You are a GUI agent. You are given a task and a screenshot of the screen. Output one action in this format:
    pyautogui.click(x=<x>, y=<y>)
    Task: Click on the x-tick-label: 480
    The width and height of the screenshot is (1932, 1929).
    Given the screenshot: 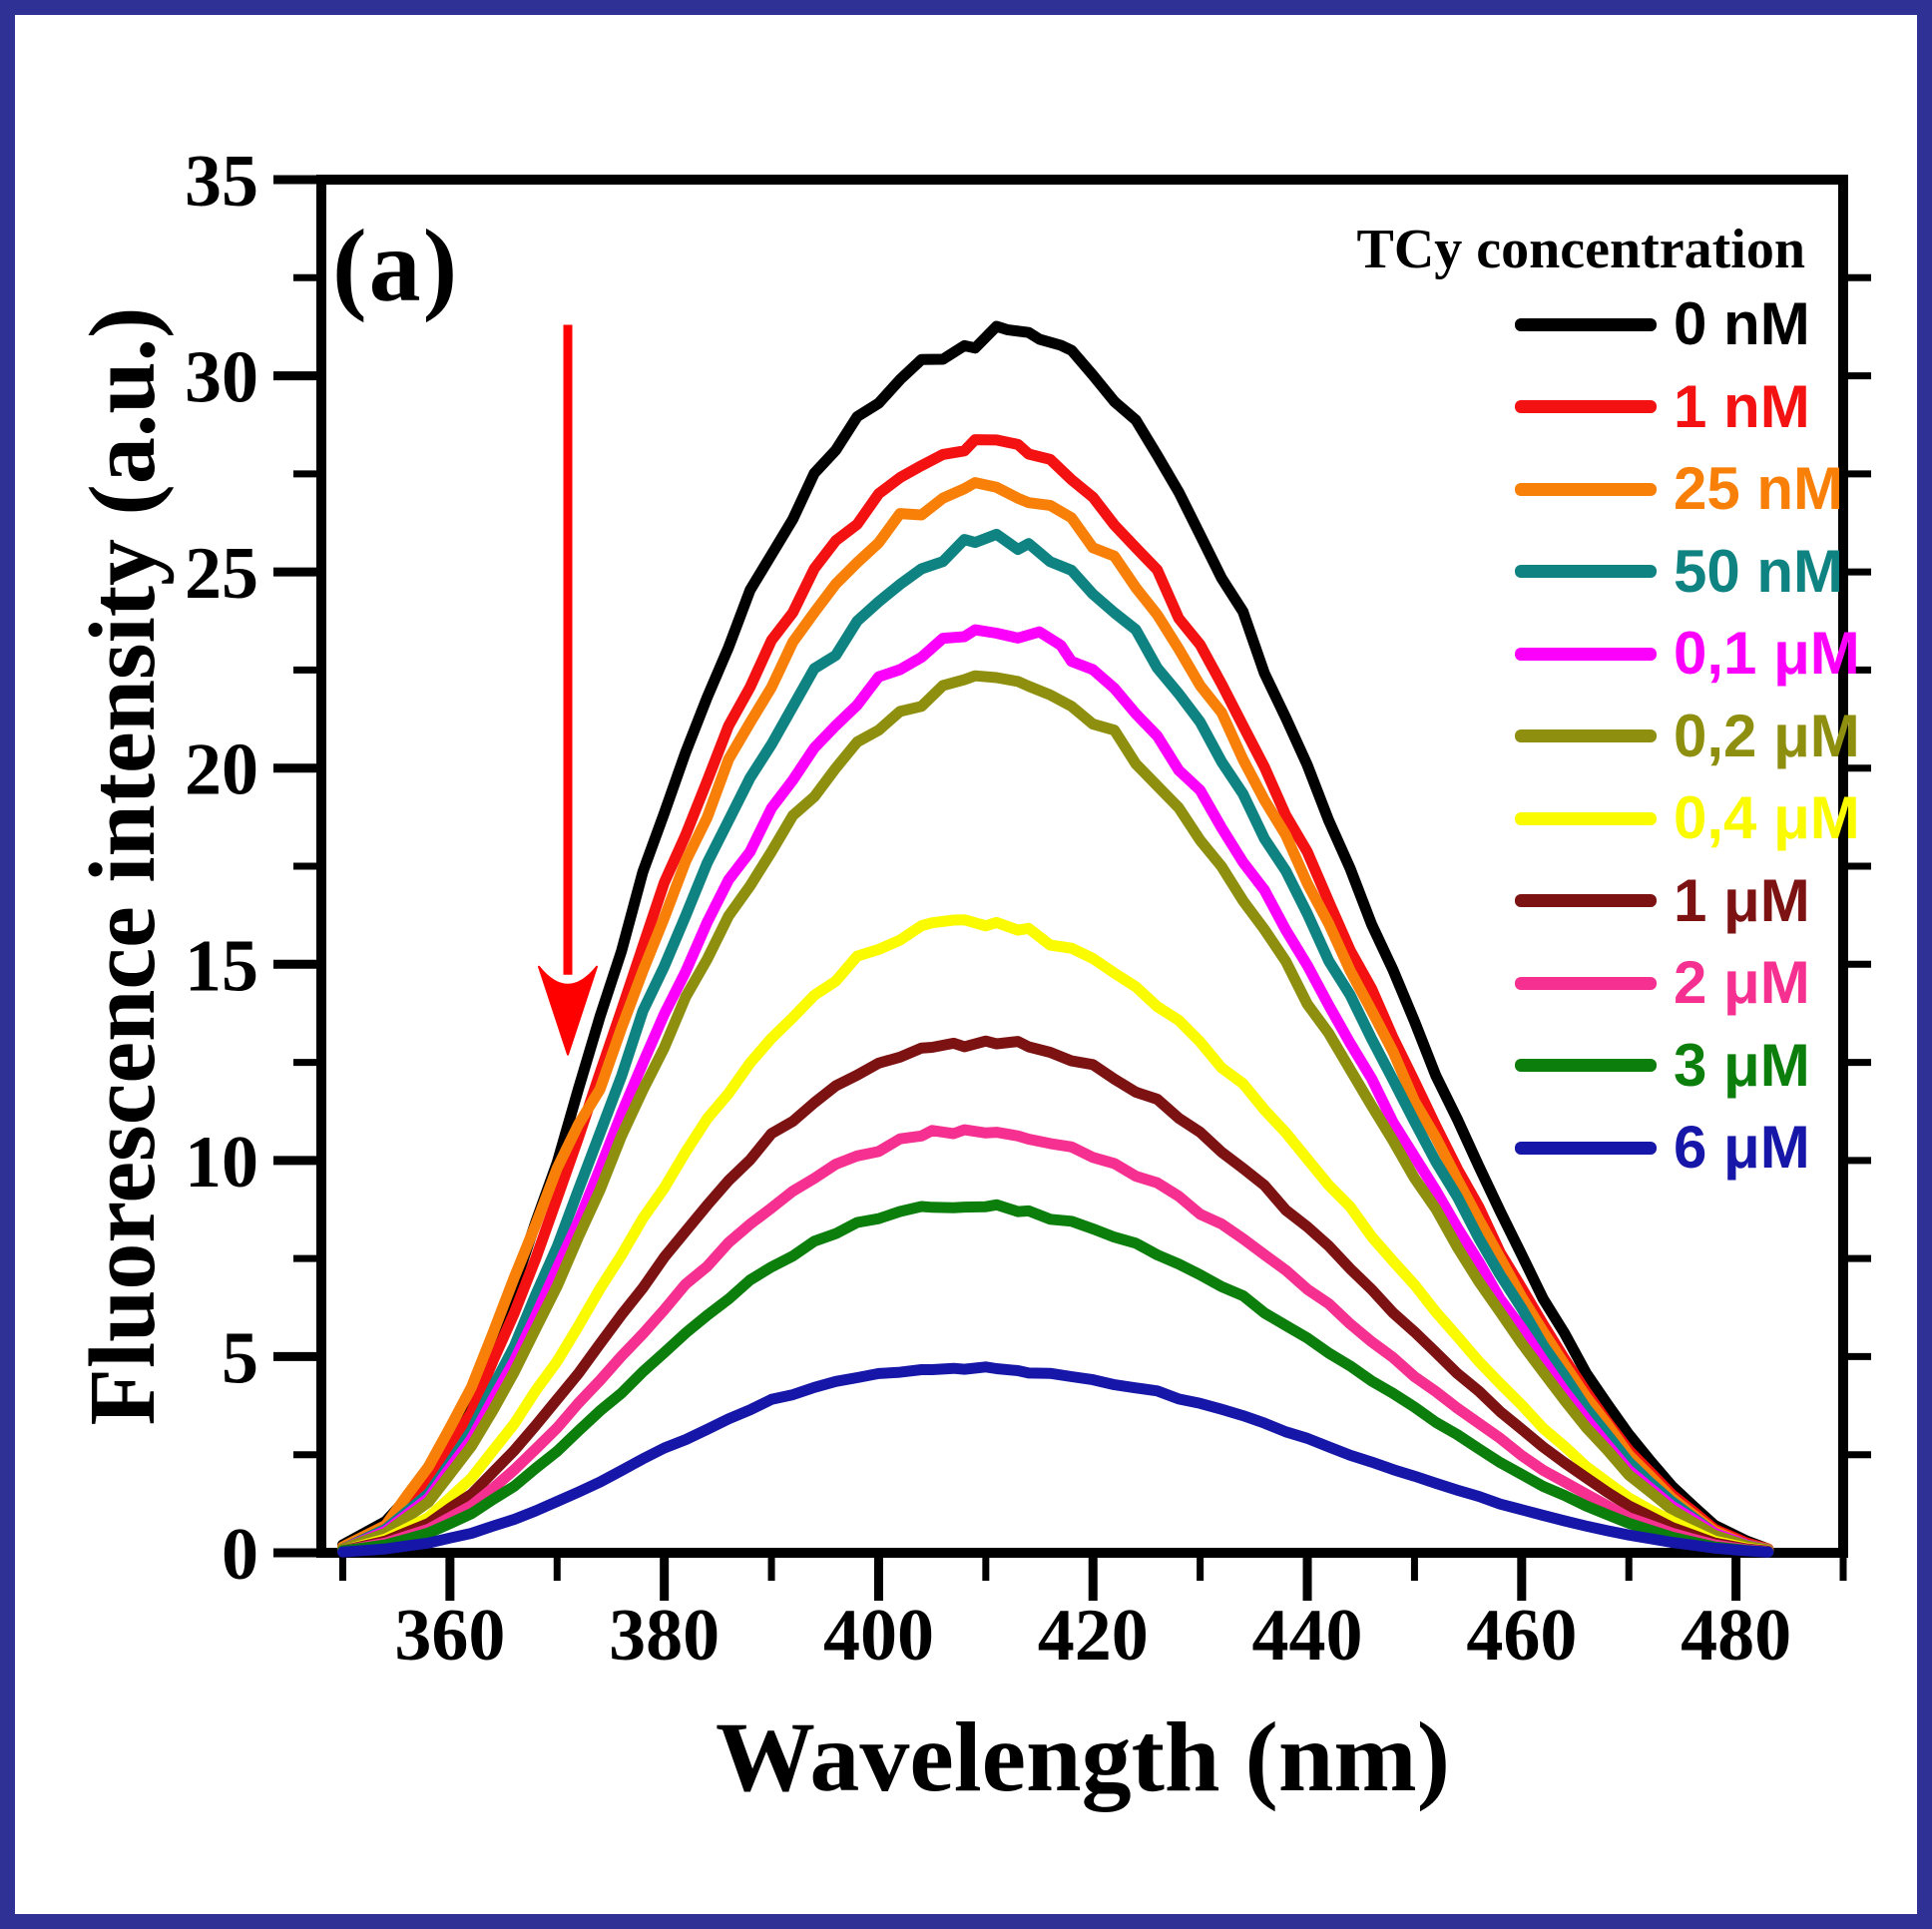 What is the action you would take?
    pyautogui.click(x=1736, y=1636)
    